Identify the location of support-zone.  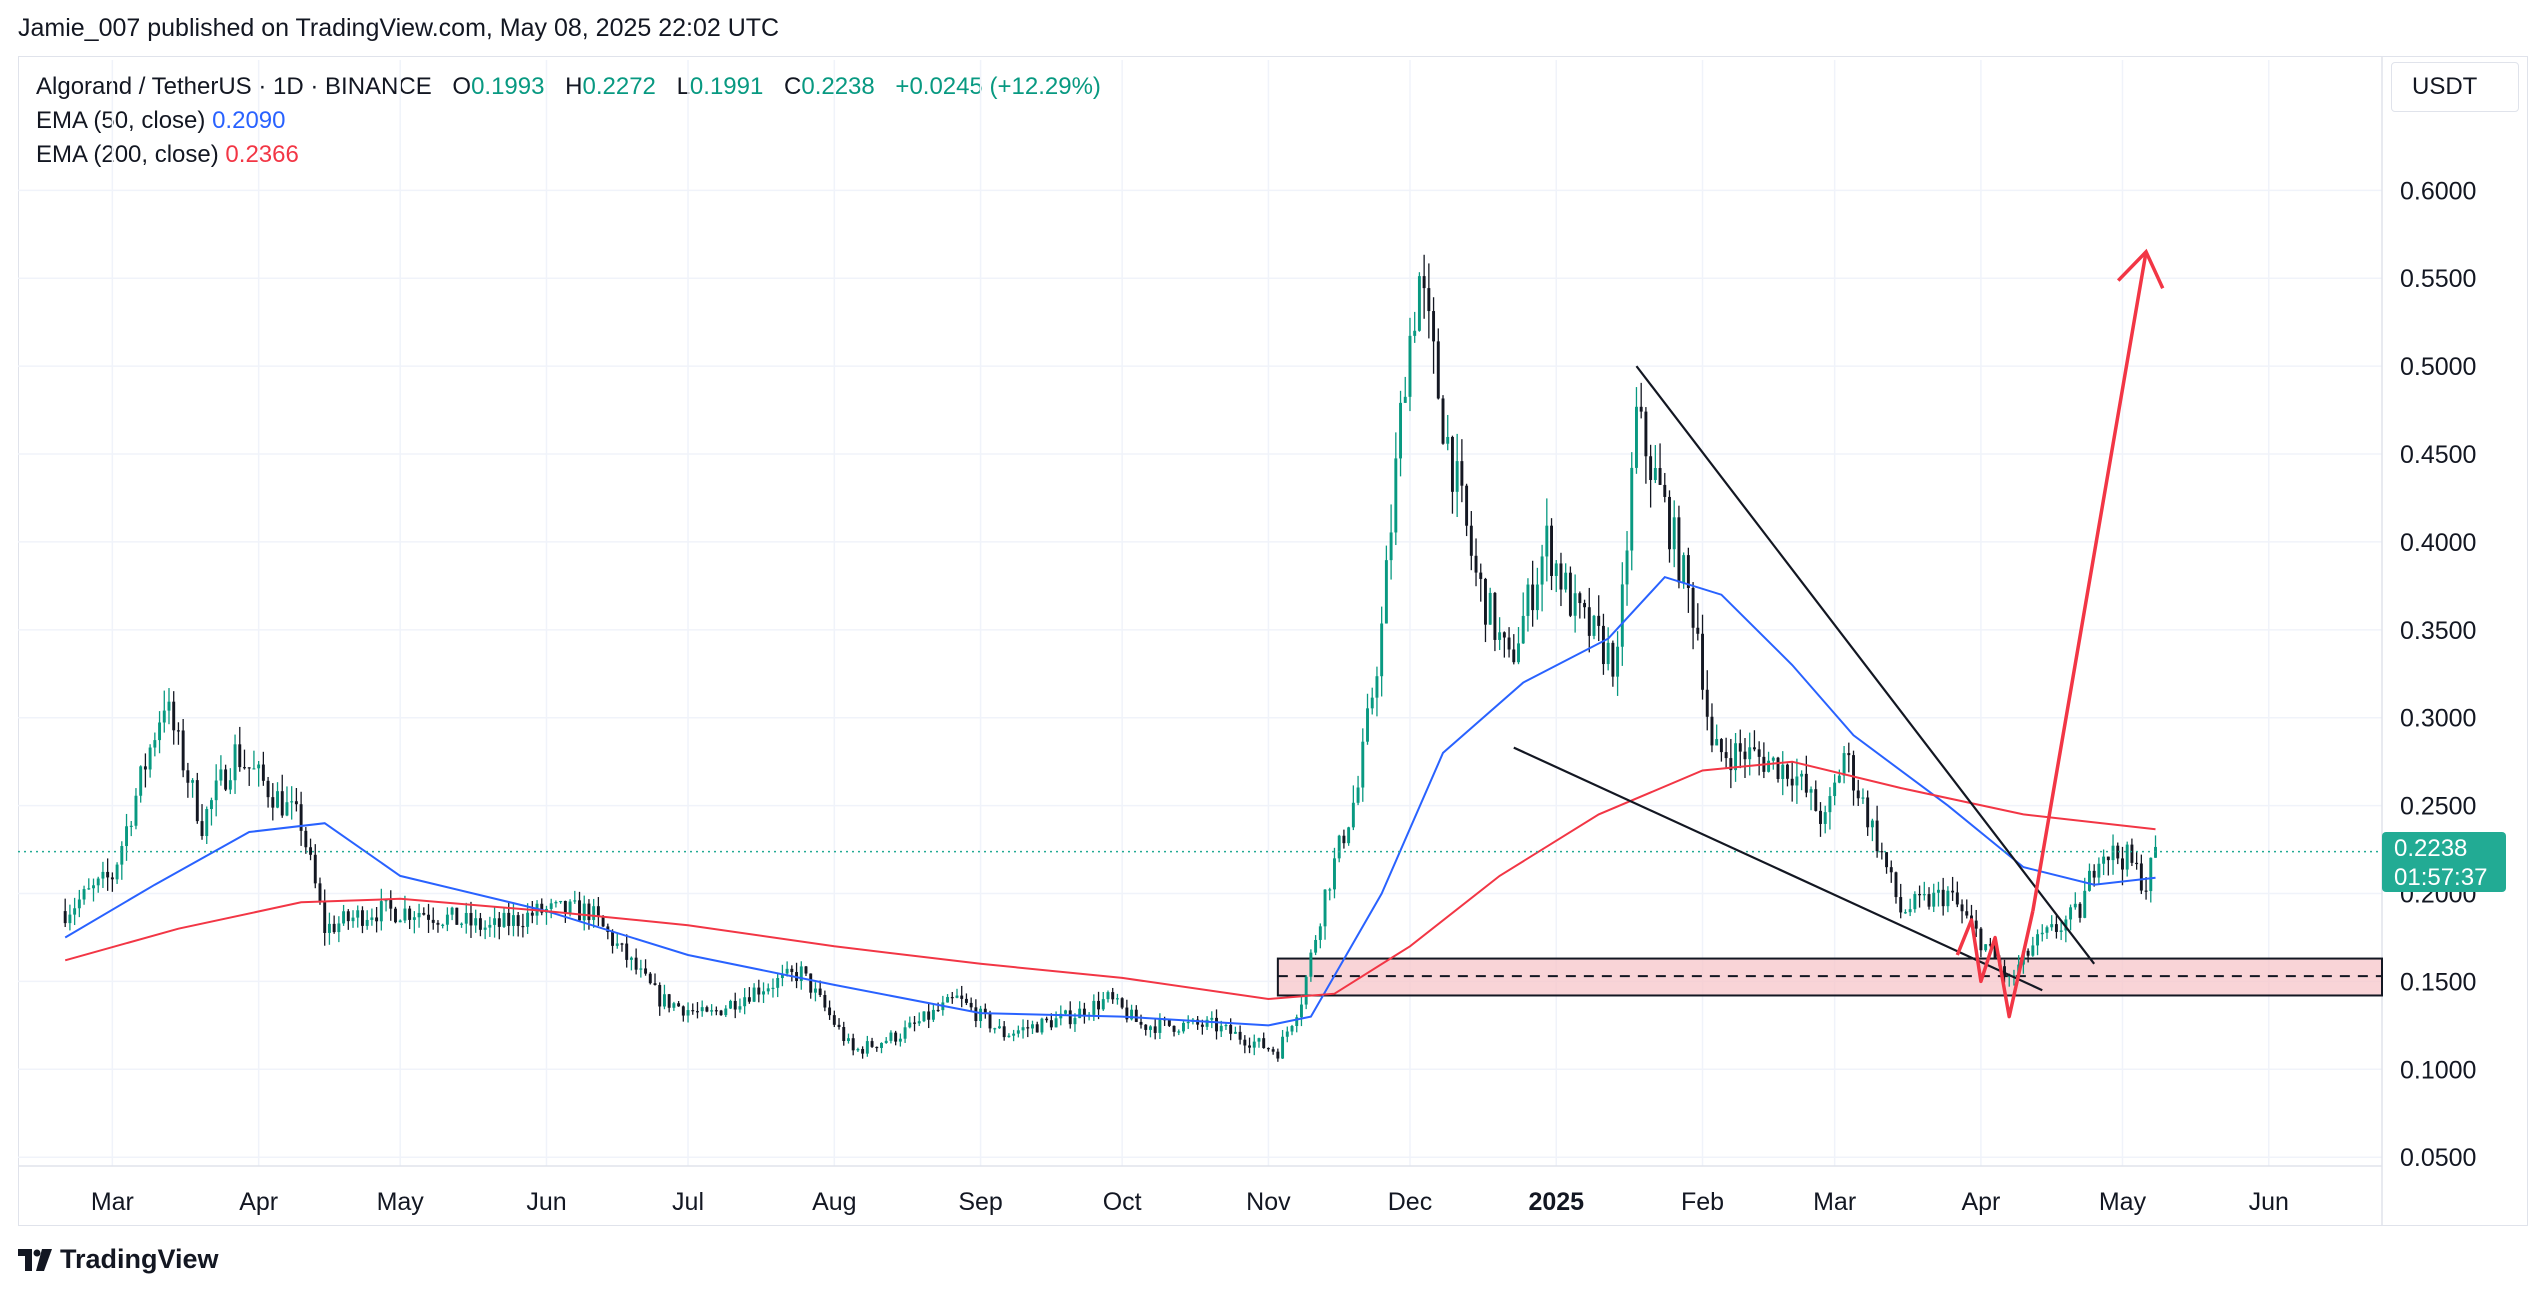
(1829, 977).